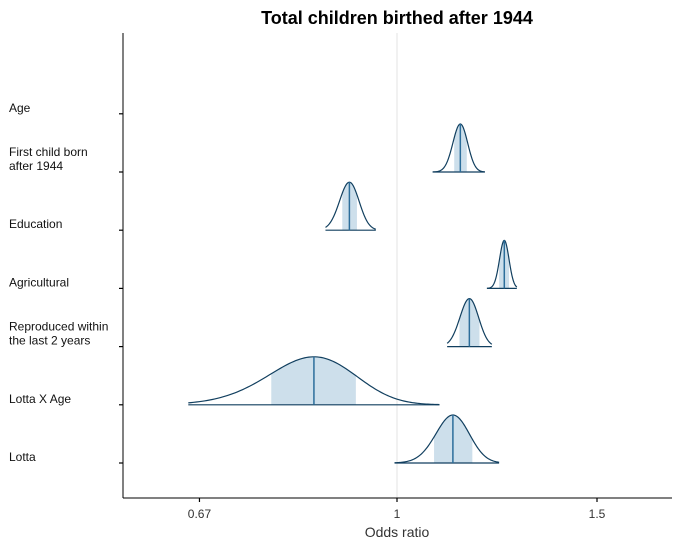  Describe the element at coordinates (39, 282) in the screenshot. I see `y-tick-label: Agricultural` at that location.